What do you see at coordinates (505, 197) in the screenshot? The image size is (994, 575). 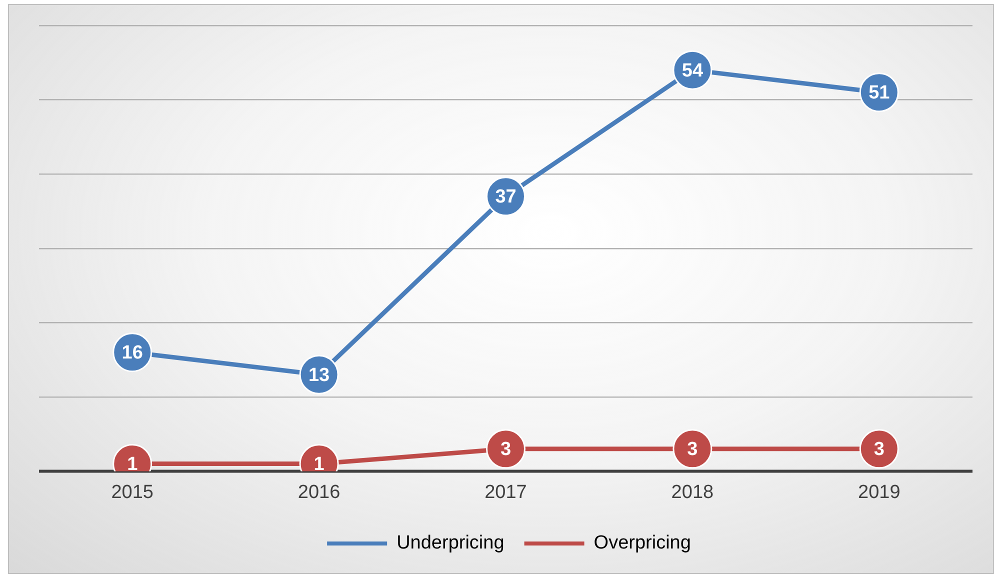 I see `data-label: 37` at bounding box center [505, 197].